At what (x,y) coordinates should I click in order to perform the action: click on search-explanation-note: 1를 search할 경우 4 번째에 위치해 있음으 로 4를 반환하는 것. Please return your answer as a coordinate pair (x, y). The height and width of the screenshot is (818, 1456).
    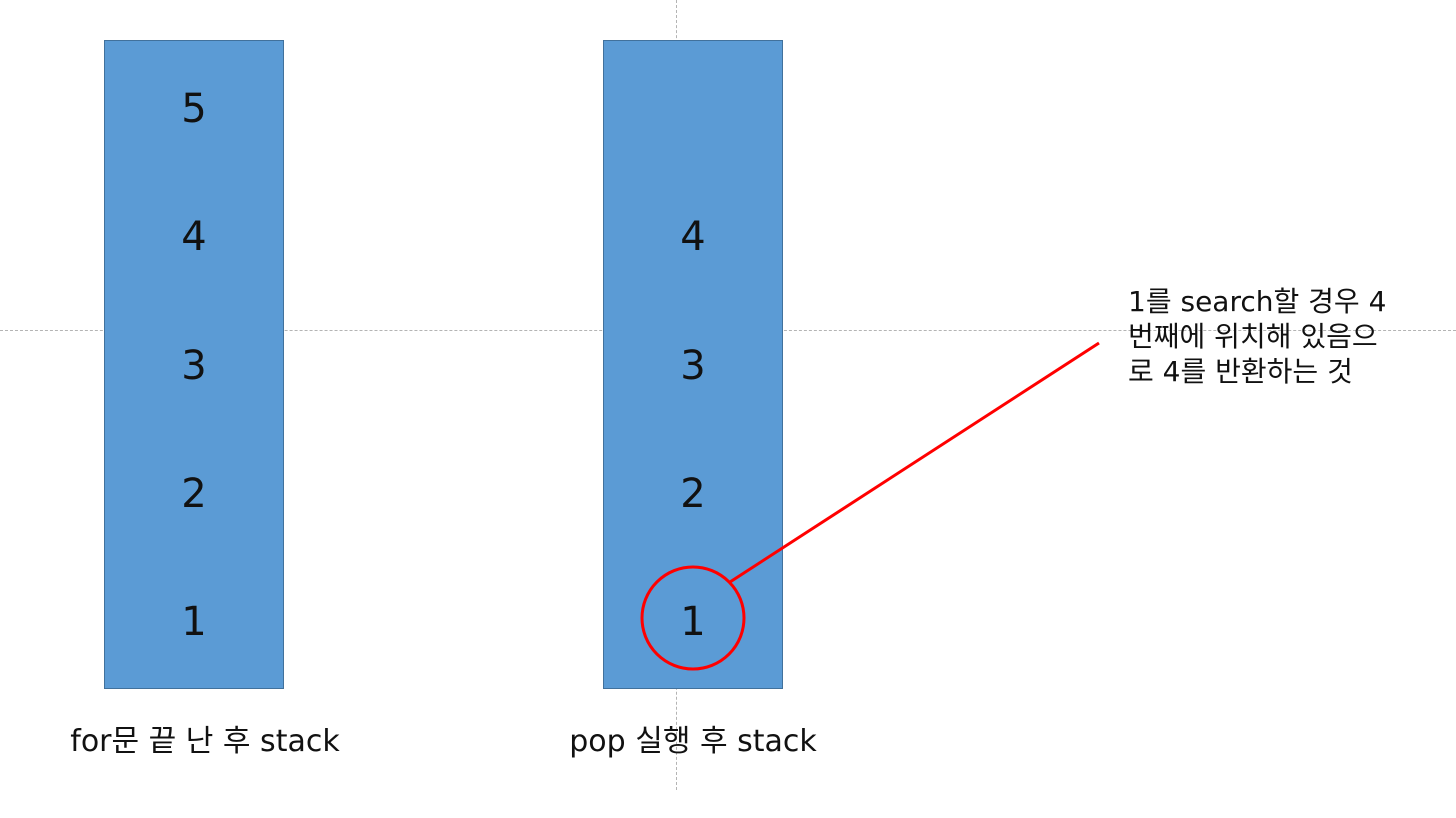
    Looking at the image, I should click on (1257, 336).